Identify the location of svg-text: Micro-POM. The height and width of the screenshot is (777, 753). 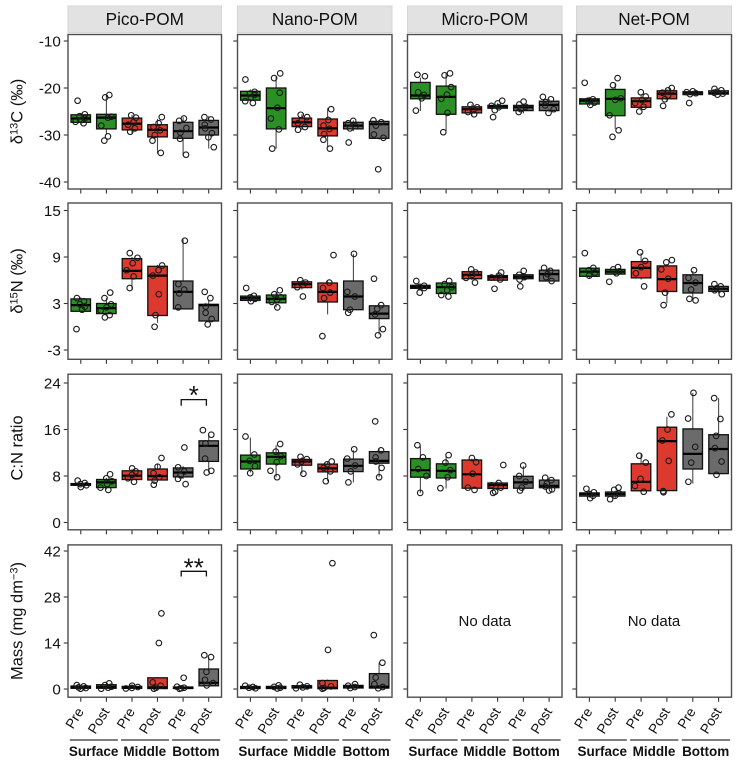
(484, 19).